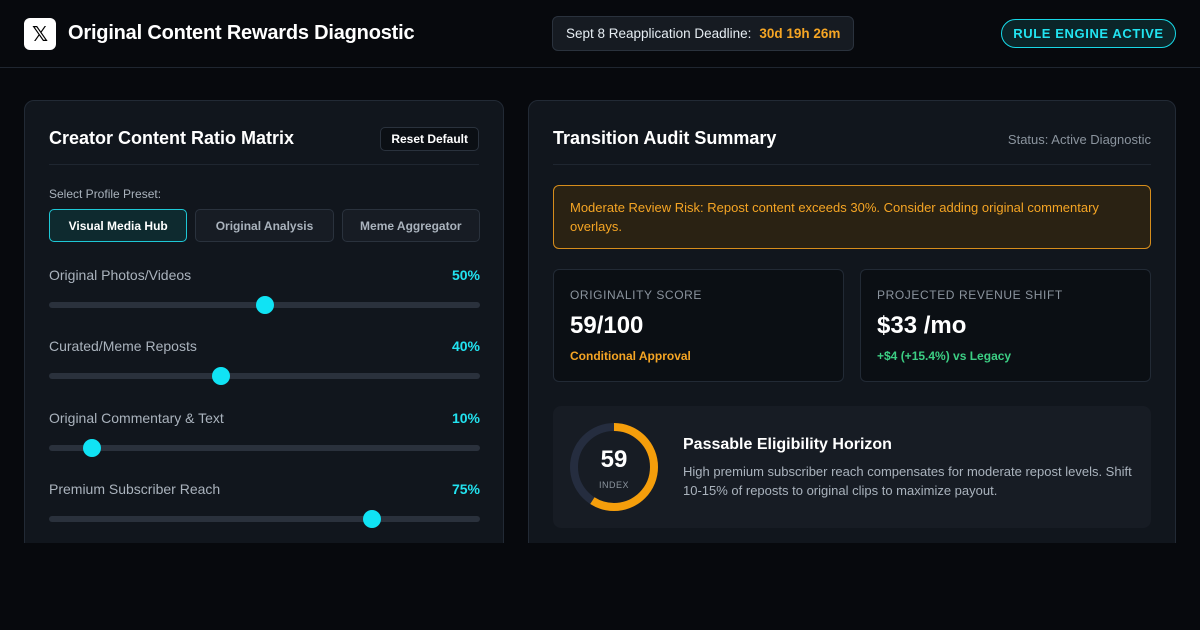 This screenshot has height=630, width=1200. Describe the element at coordinates (800, 33) in the screenshot. I see `deadline-countdown: 30d 19h 26m` at that location.